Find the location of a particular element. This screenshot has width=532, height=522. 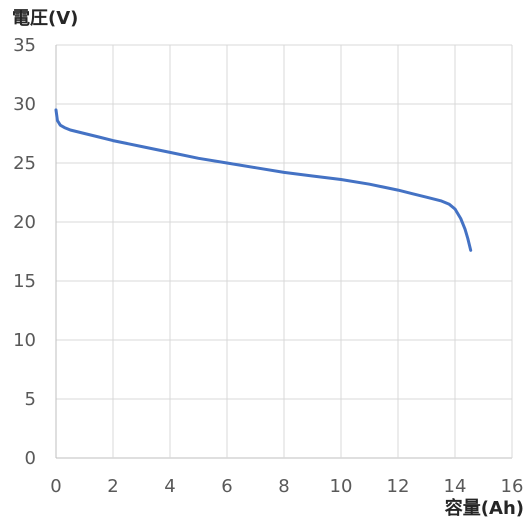

y-tick-label: 30 is located at coordinates (24, 104).